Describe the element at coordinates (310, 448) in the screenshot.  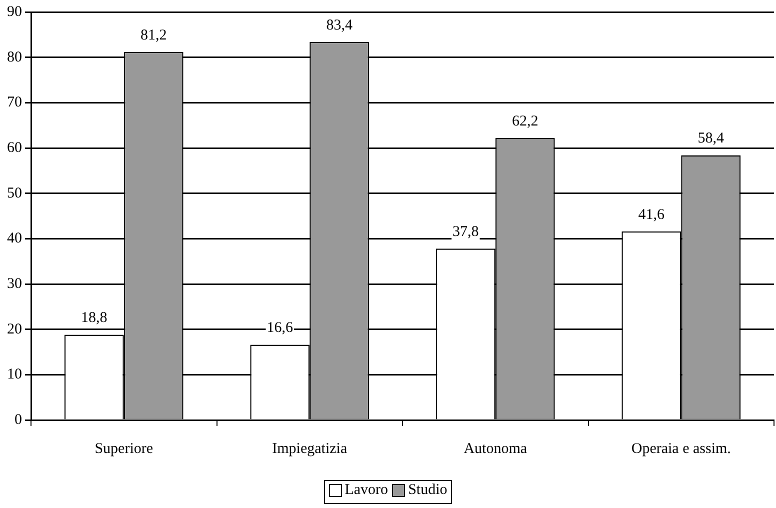
I see `x-tick-label: Impiegatizia` at that location.